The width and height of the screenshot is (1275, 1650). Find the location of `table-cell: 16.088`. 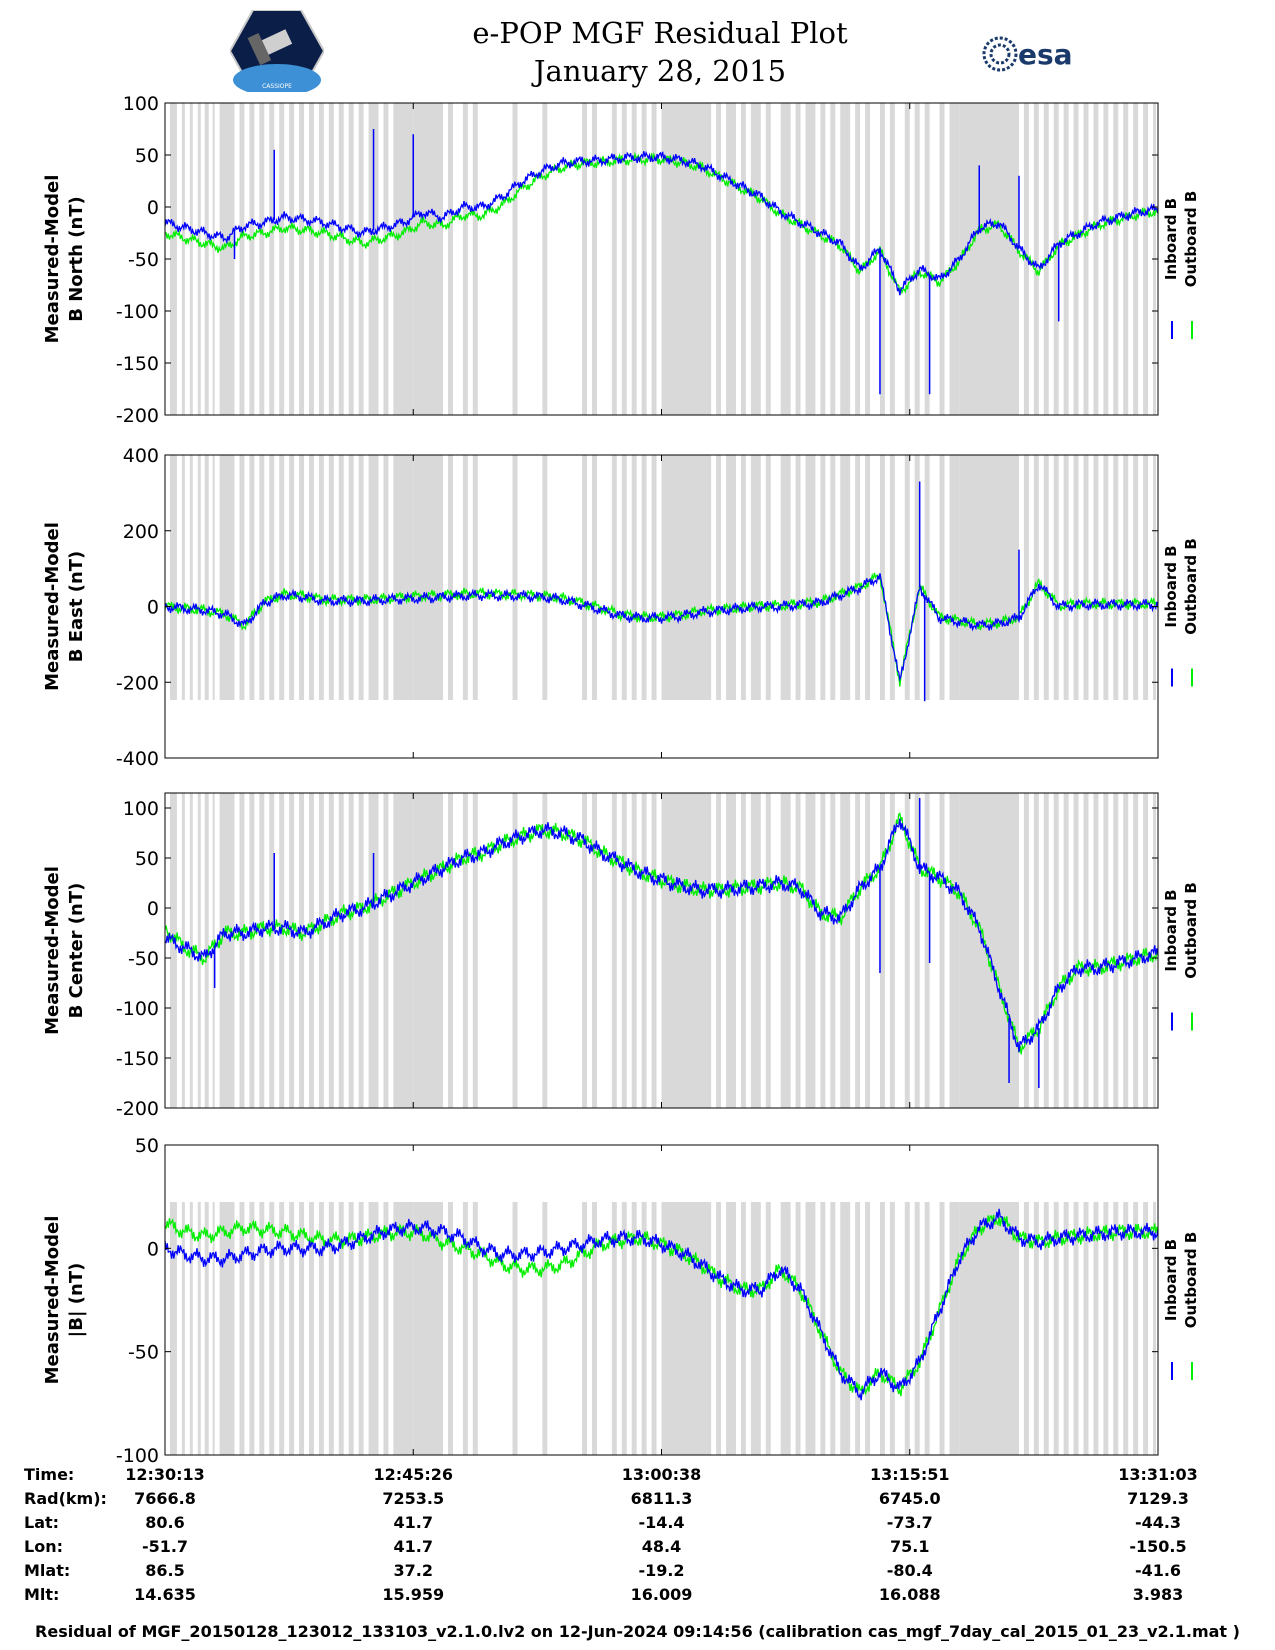

table-cell: 16.088 is located at coordinates (909, 1594).